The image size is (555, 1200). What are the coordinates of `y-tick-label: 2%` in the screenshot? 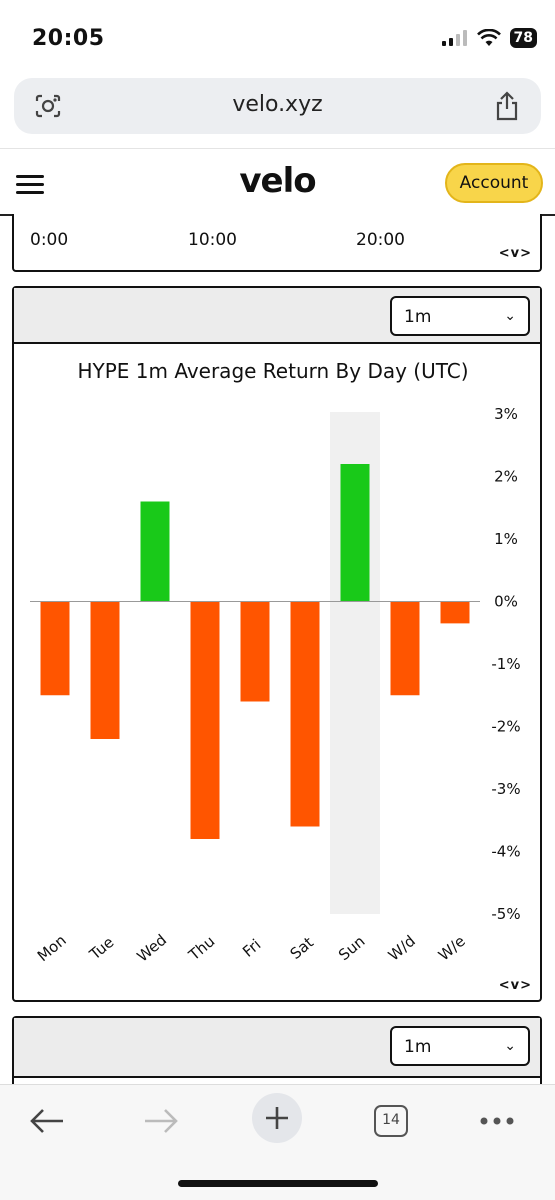 It's located at (506, 477).